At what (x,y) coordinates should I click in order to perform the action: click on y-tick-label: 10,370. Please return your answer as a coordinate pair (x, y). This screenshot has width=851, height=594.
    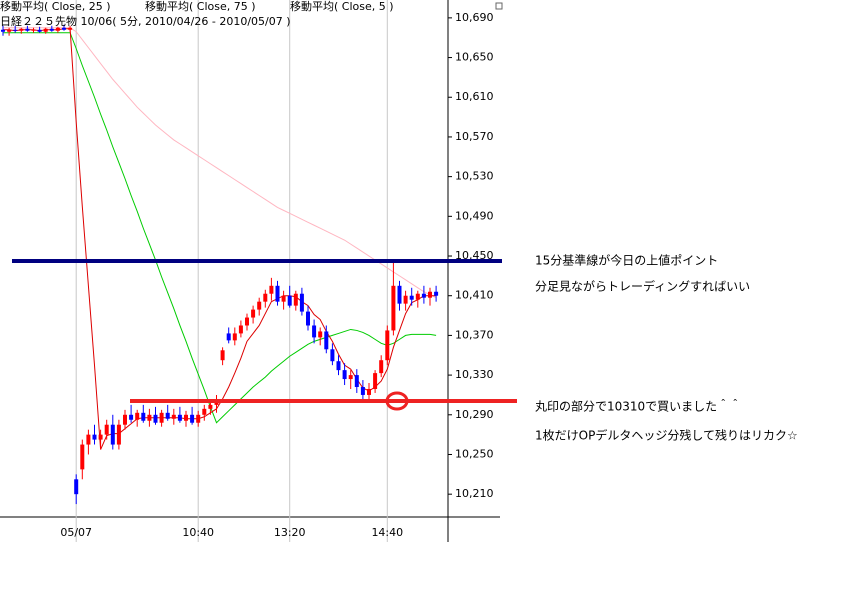
    Looking at the image, I should click on (474, 334).